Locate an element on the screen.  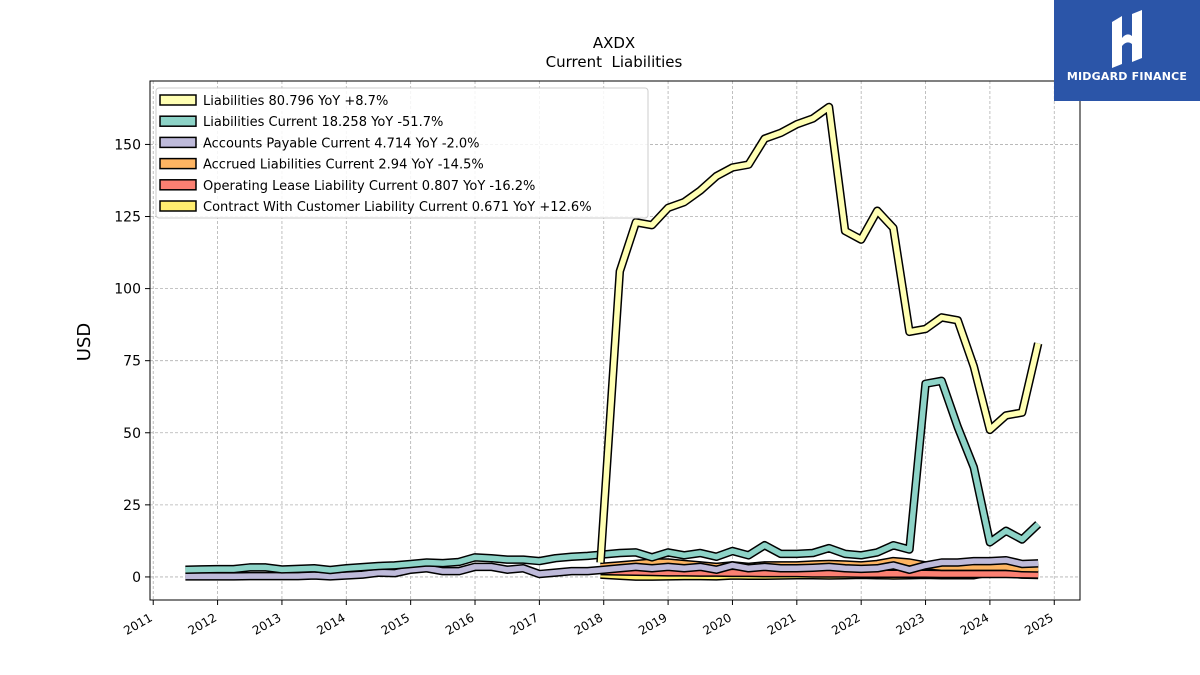
legend-box is located at coordinates (402, 153).